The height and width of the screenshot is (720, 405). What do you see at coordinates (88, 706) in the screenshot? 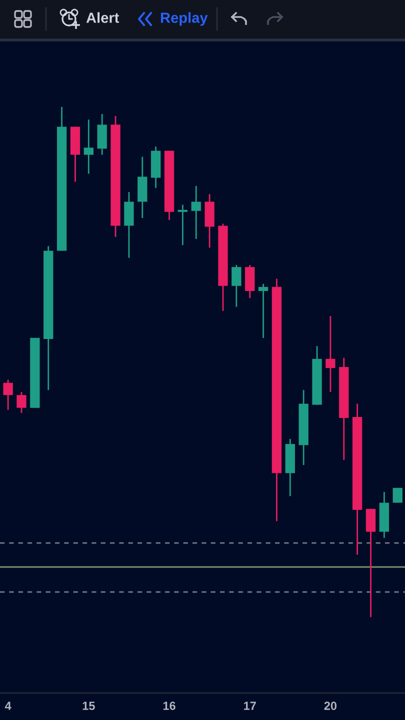
I see `x-tick-label: 15` at bounding box center [88, 706].